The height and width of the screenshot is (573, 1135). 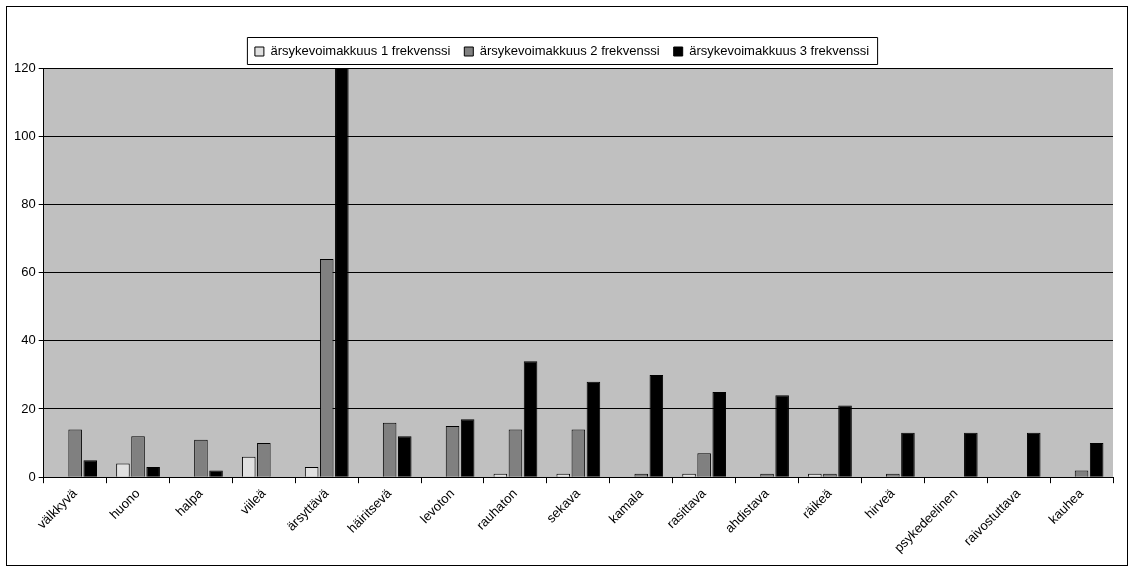 I want to click on y-tick-label: 60, so click(x=28, y=272).